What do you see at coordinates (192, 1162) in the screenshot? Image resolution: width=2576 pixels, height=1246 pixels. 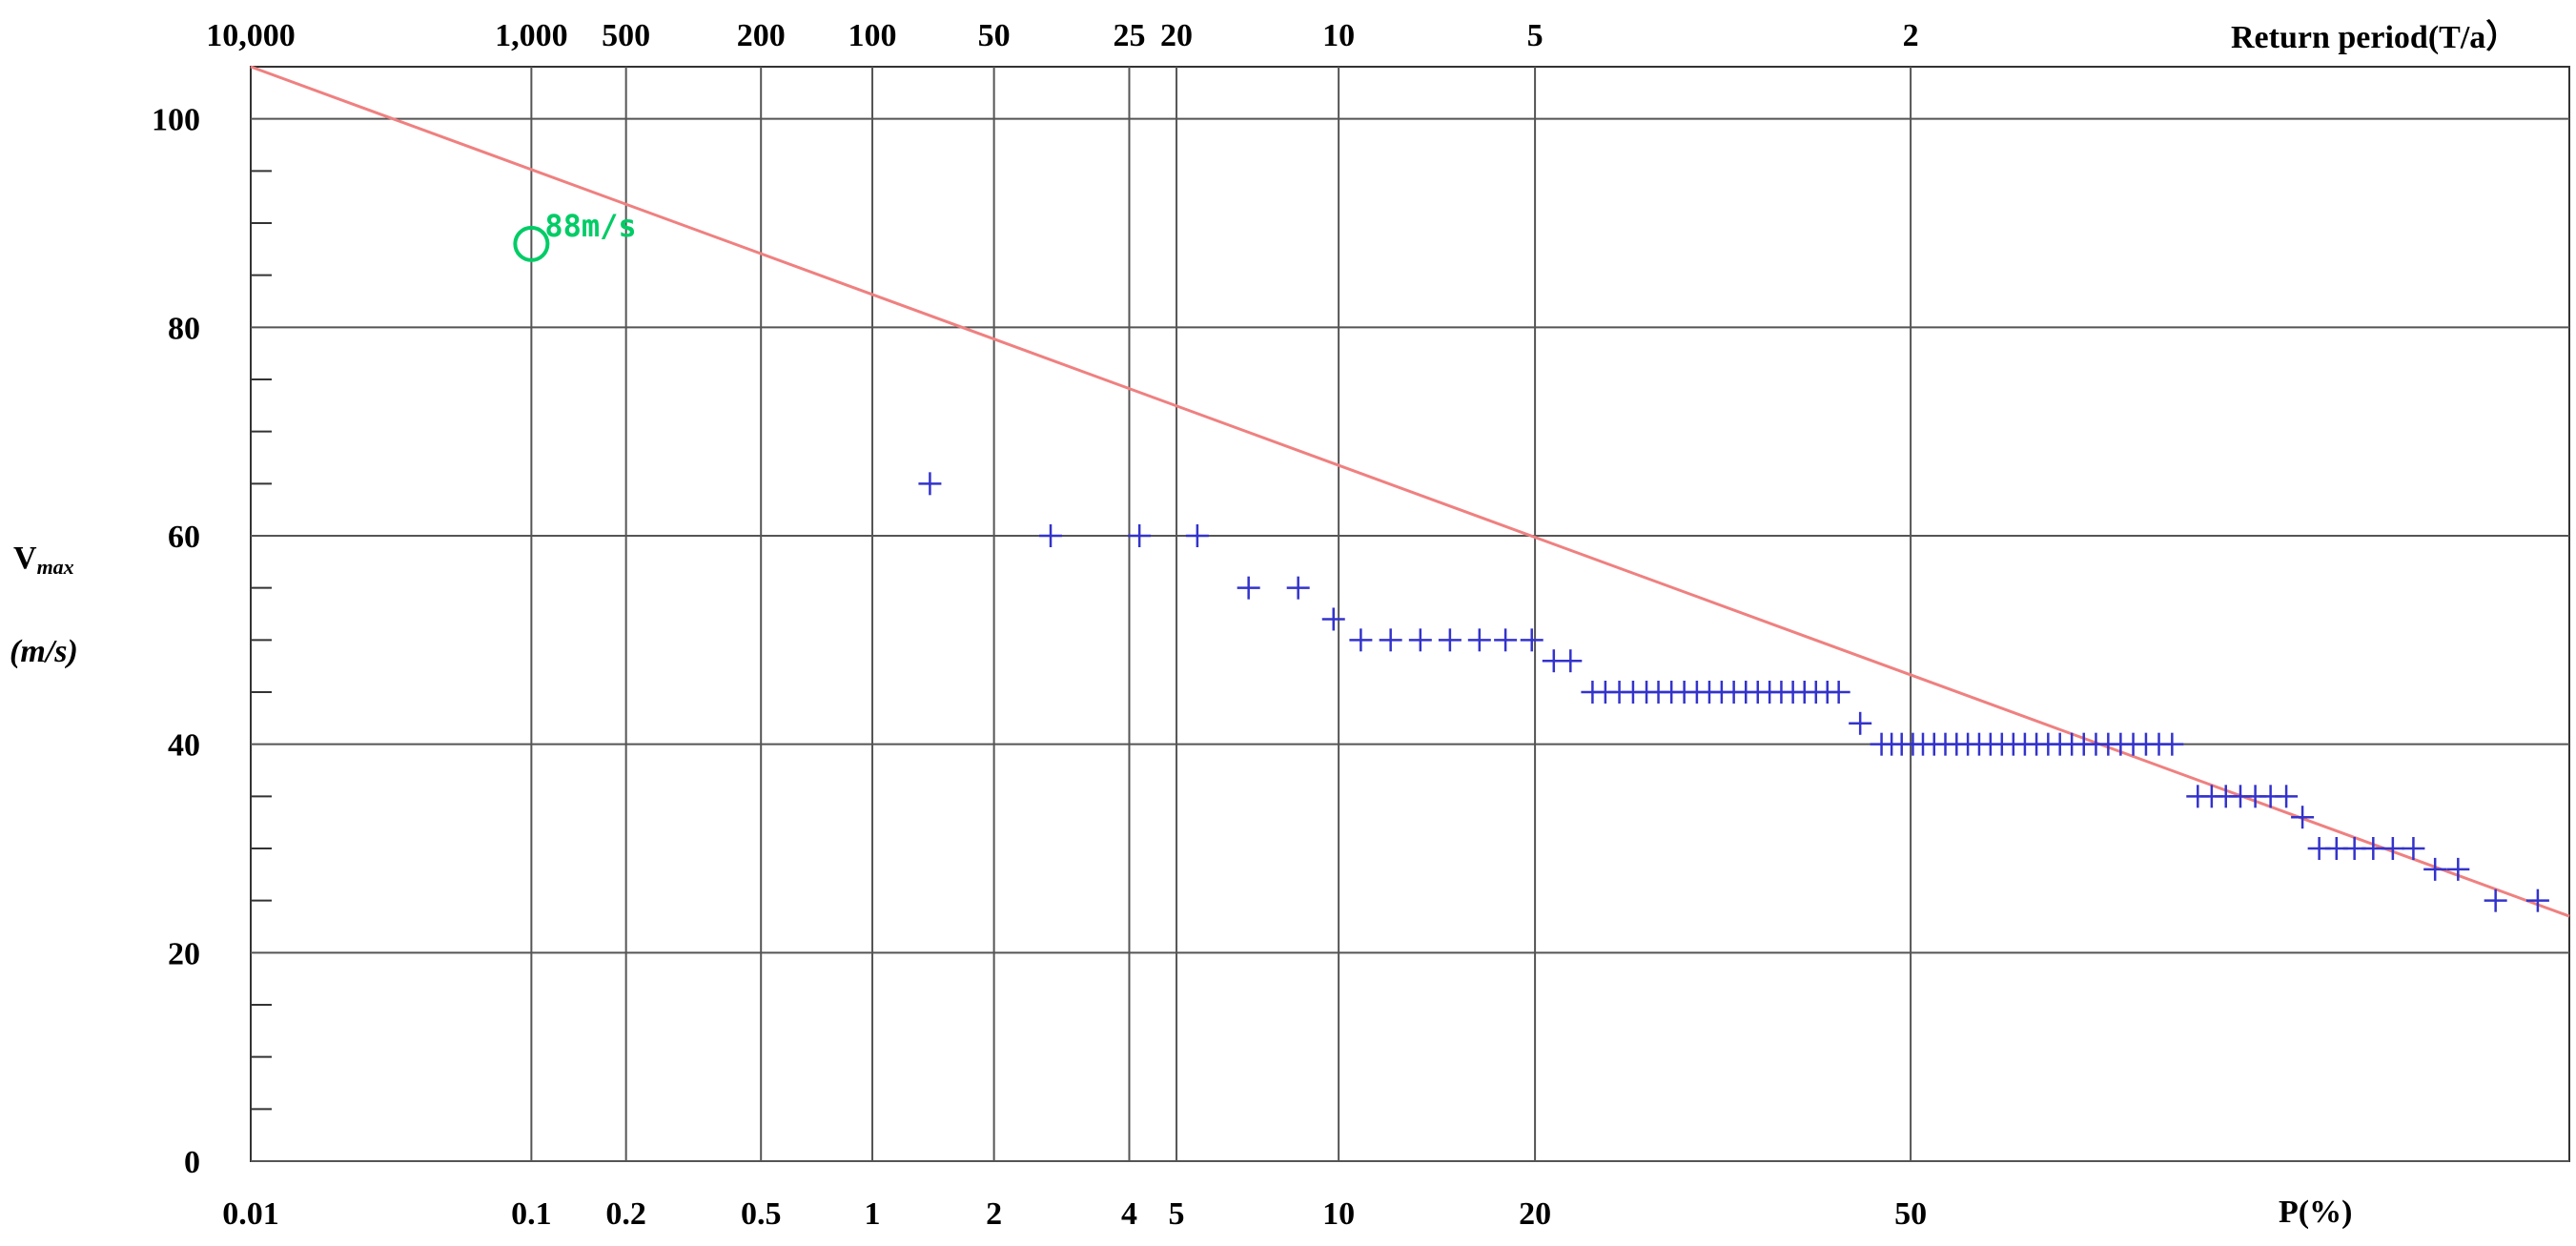 I see `y-tick-label: 0` at bounding box center [192, 1162].